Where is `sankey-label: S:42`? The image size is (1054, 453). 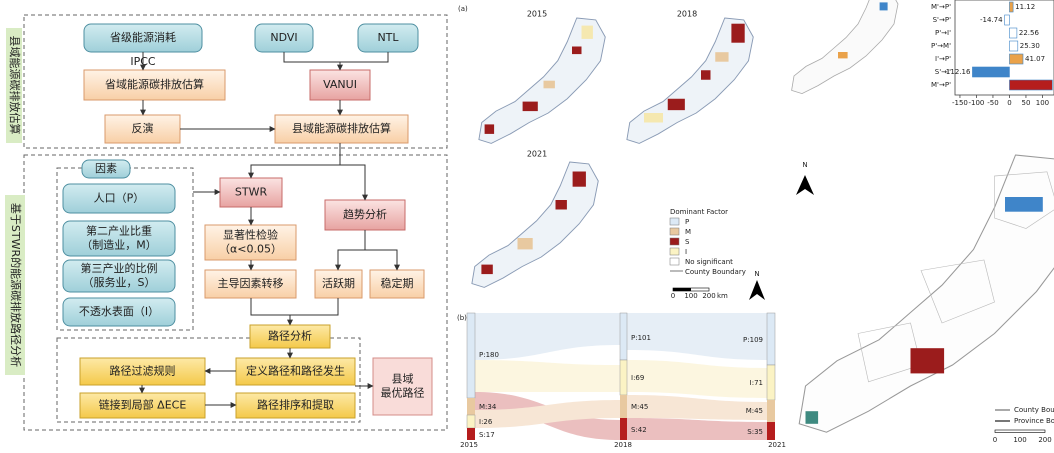 sankey-label: S:42 is located at coordinates (639, 430).